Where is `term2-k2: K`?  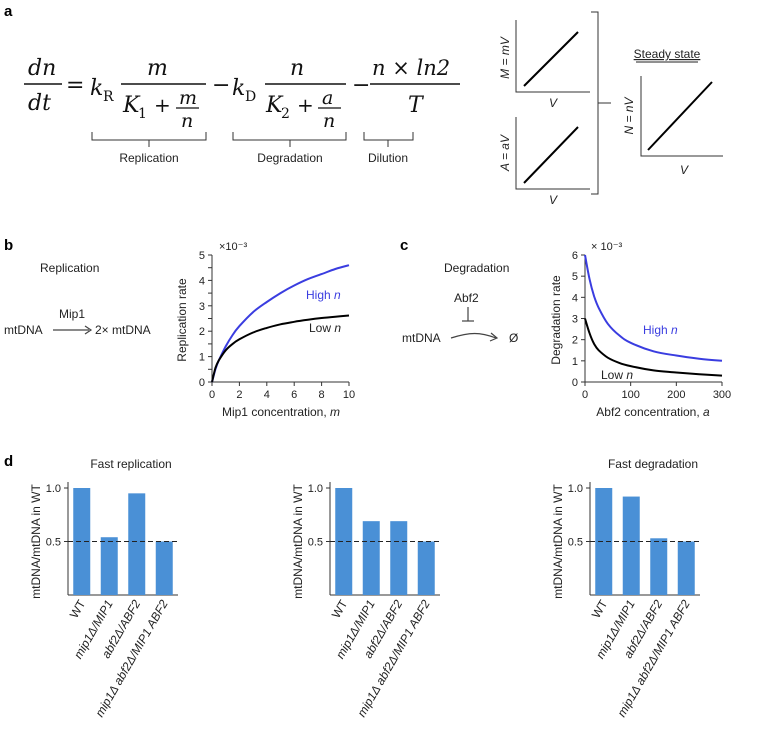
term2-k2: K is located at coordinates (274, 105).